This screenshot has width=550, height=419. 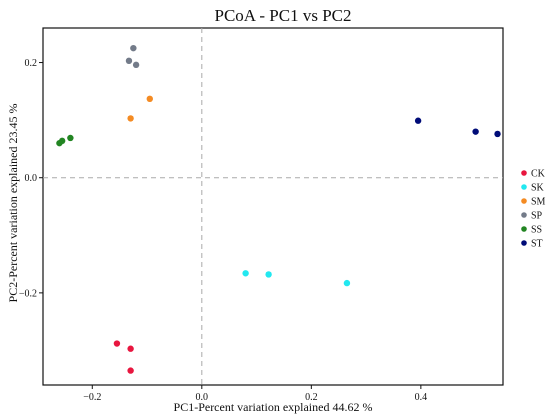 I want to click on x-tick-label: 0.0, so click(x=202, y=397).